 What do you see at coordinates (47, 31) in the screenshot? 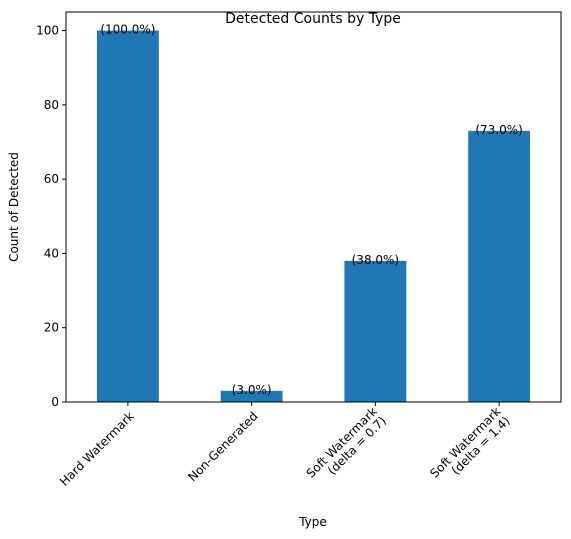
I see `y-tick-label: 100` at bounding box center [47, 31].